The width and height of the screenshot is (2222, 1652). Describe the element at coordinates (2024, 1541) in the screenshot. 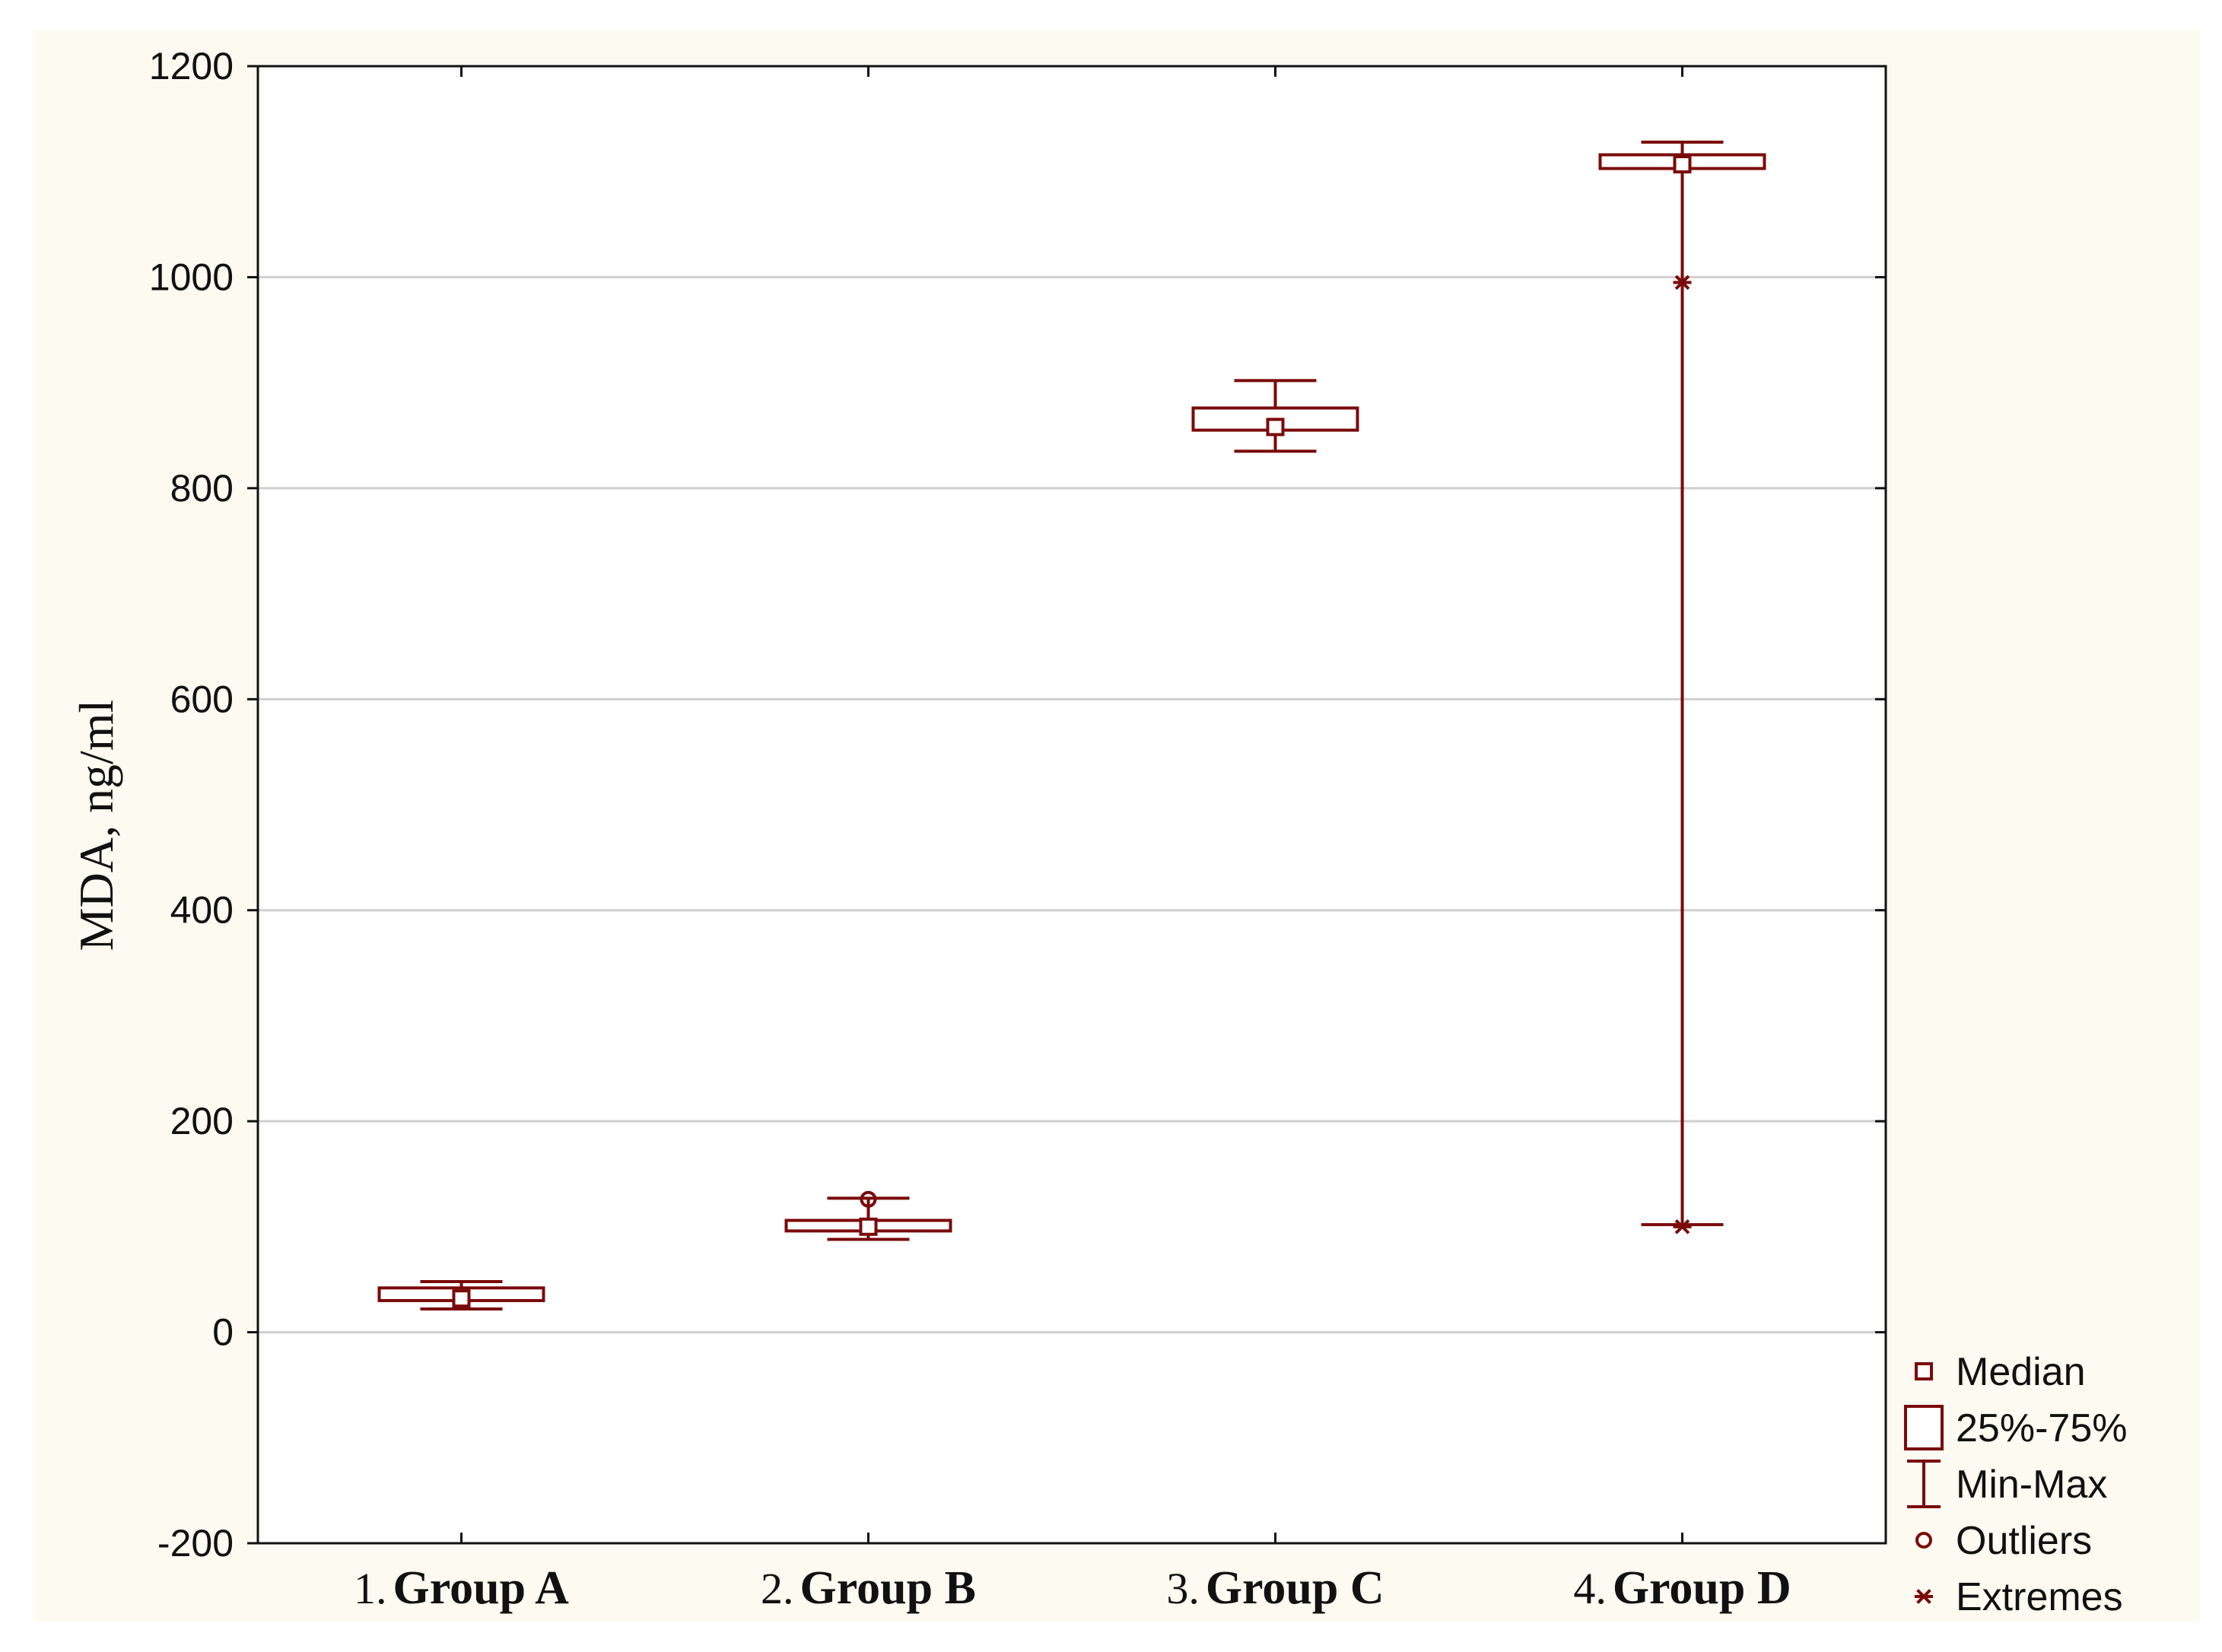

I see `legend-label: Outliers` at that location.